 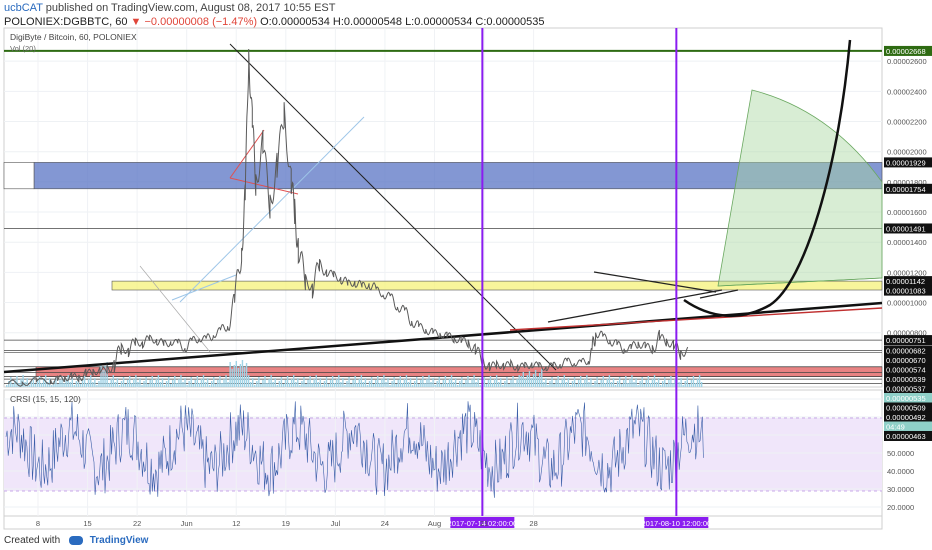 I want to click on y-tick-label: 0.00002400, so click(x=907, y=91).